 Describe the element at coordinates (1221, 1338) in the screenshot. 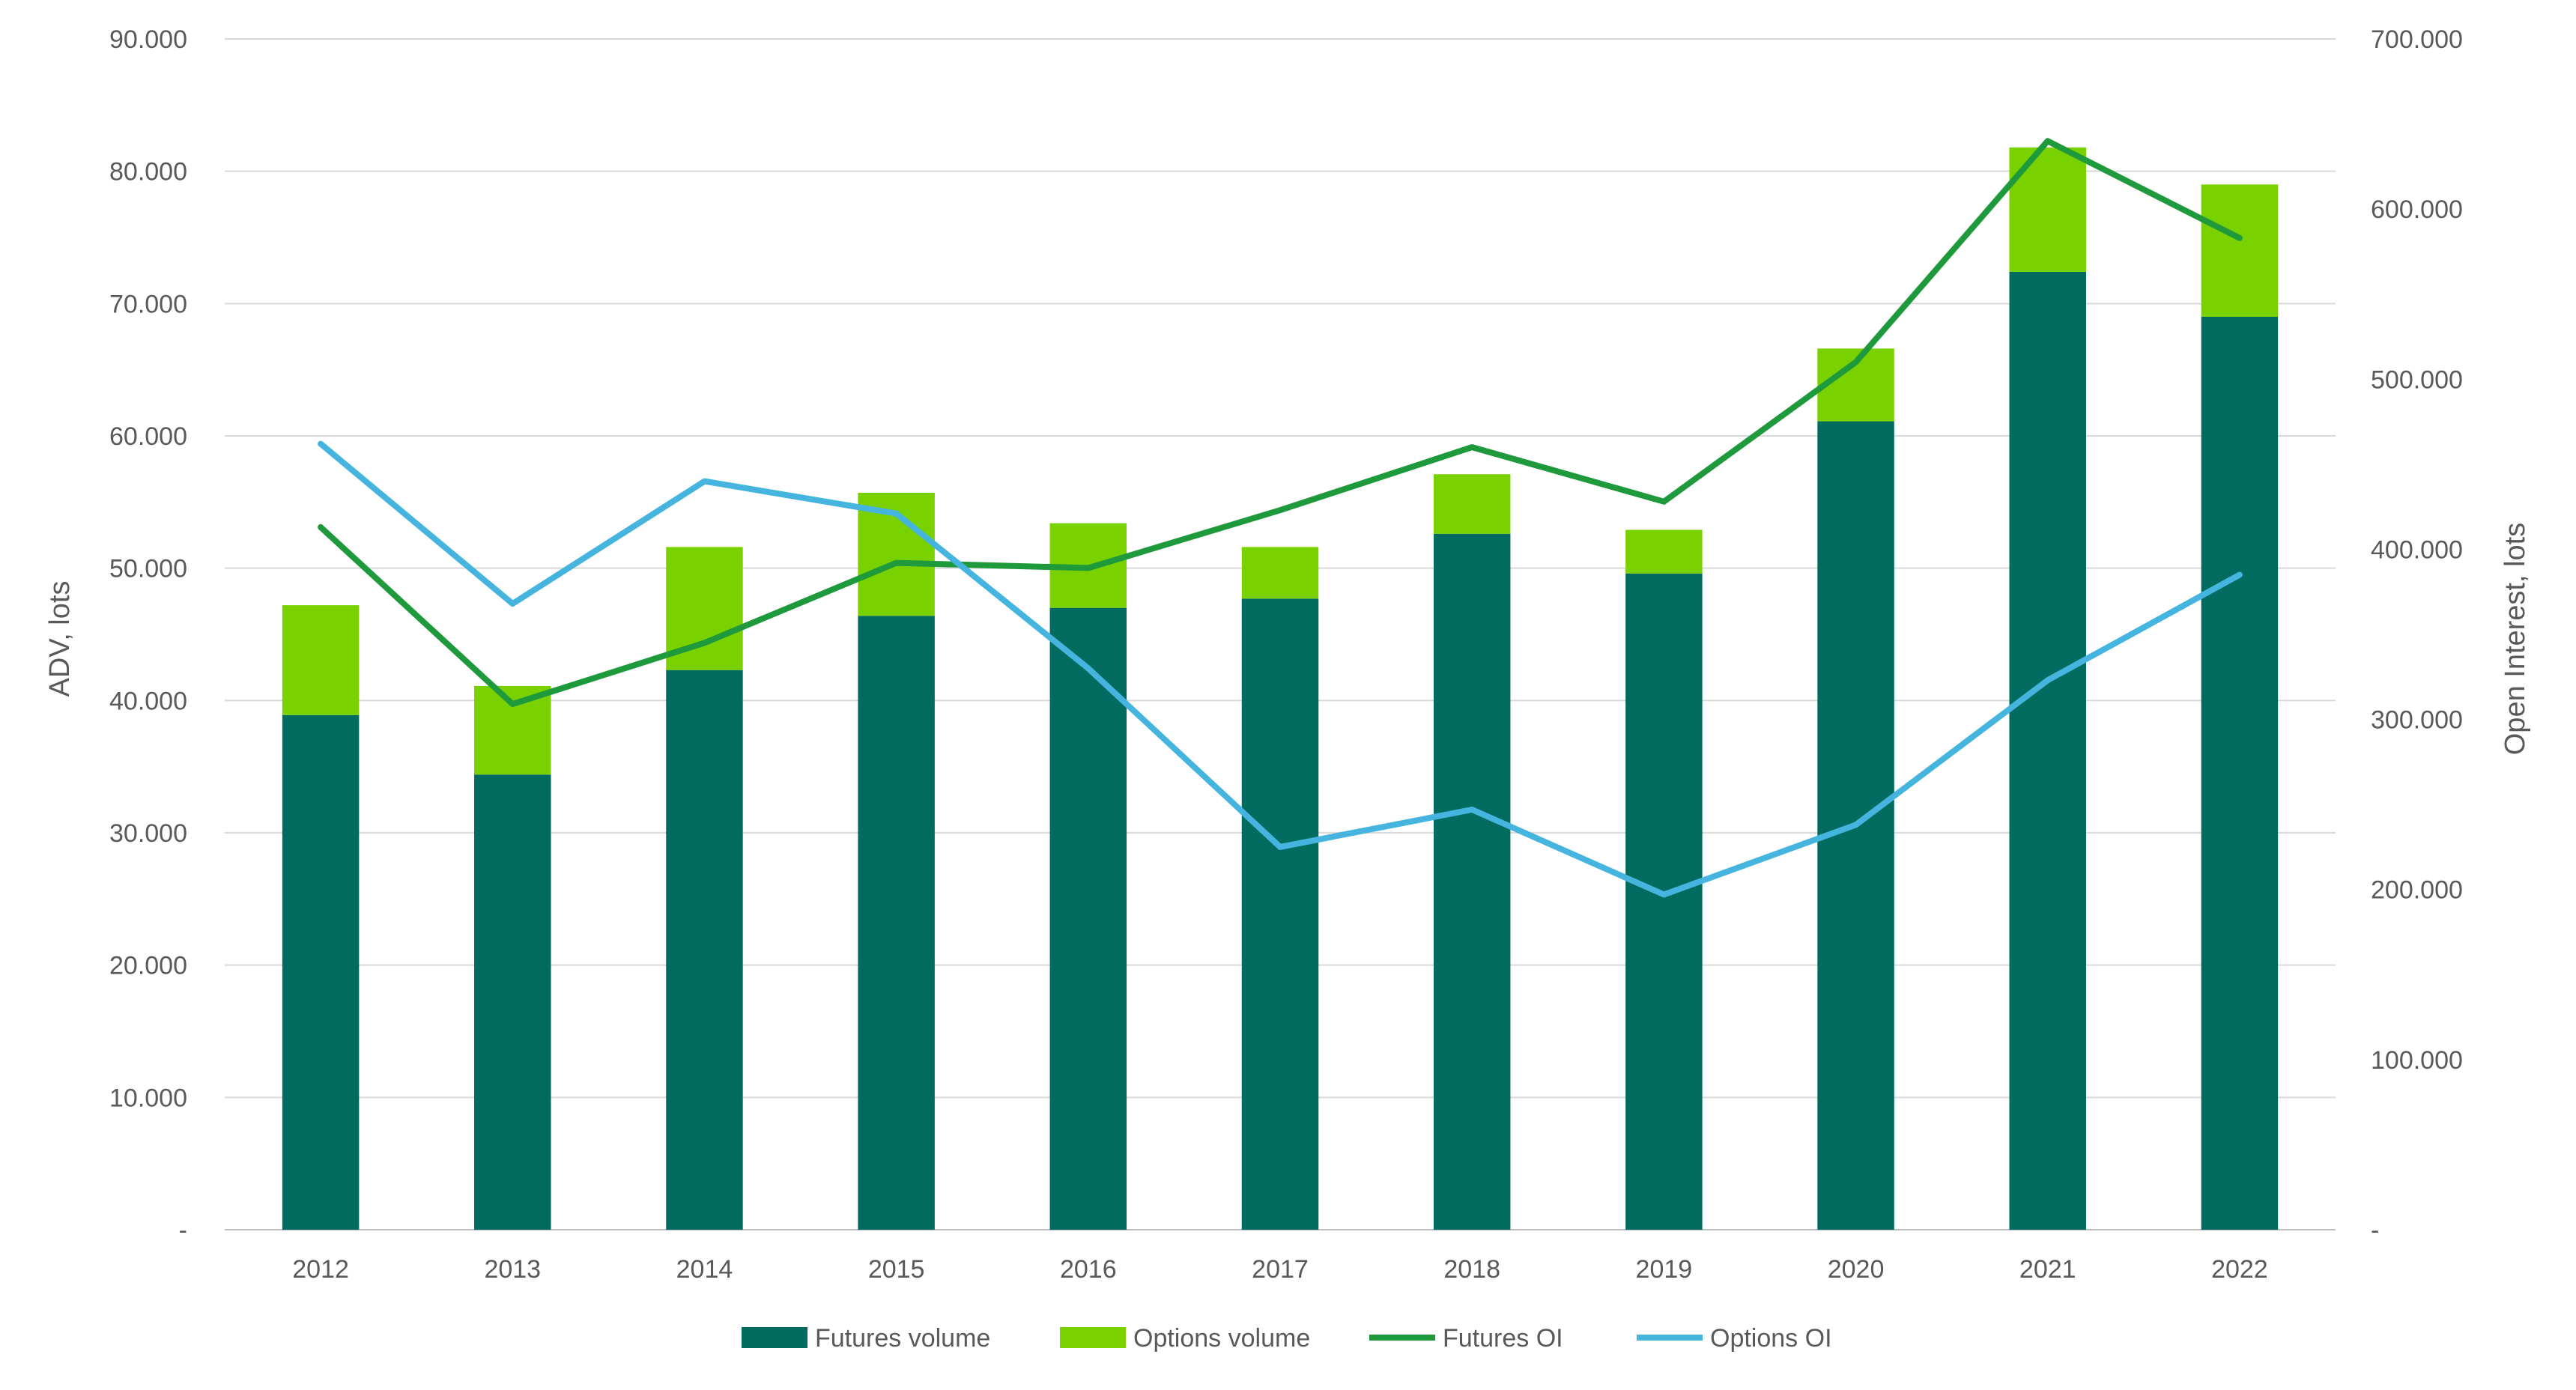

I see `legend-label-options-volume: Options volume` at that location.